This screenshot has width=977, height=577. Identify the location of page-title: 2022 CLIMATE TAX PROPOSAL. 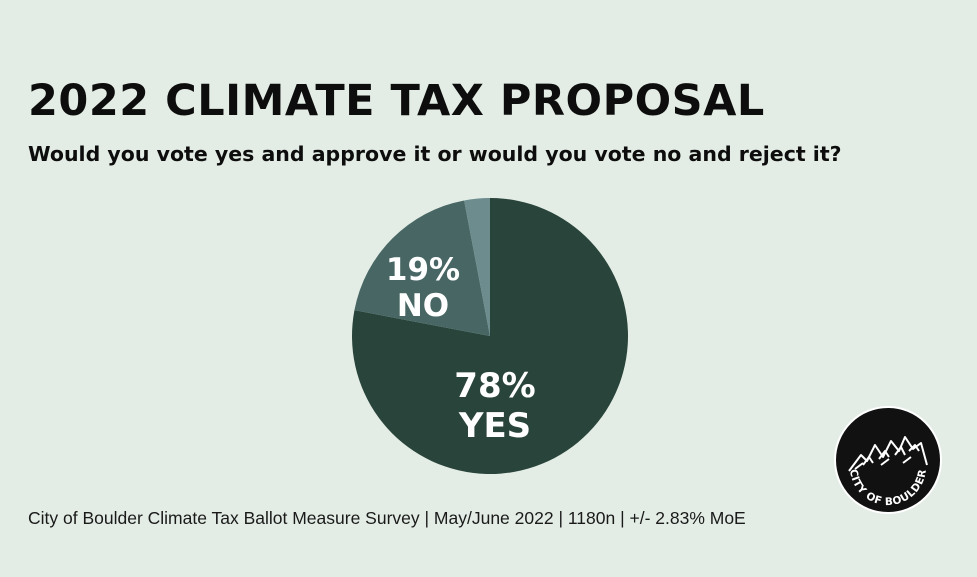
(396, 101).